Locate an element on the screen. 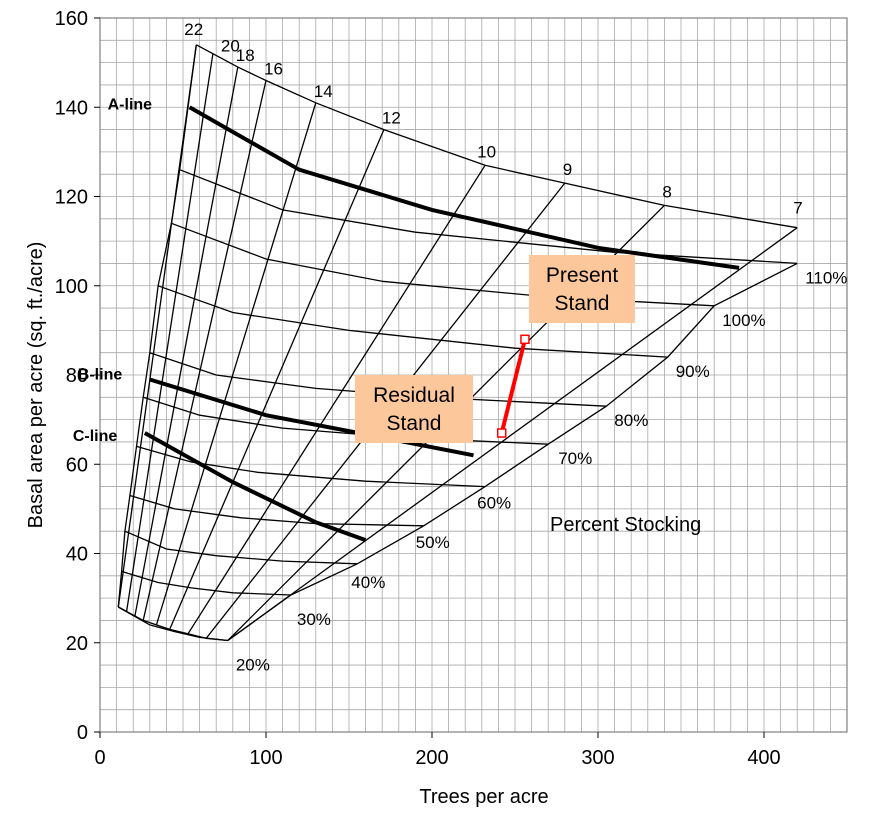 This screenshot has width=891, height=815. x-tick-label: 0 is located at coordinates (99, 758).